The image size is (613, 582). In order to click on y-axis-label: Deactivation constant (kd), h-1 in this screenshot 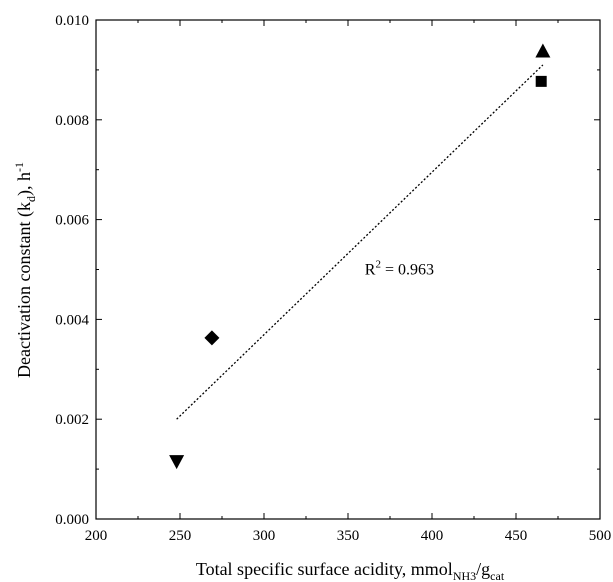, I will do `click(25, 270)`.